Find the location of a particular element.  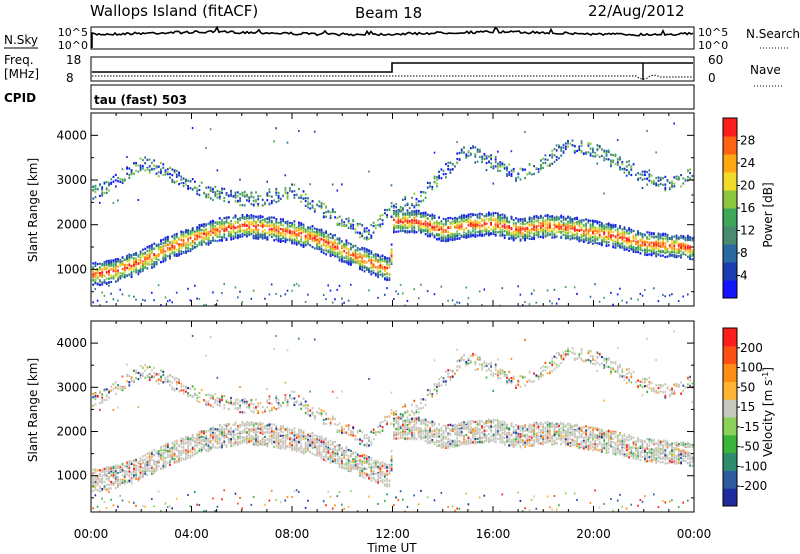

cpid-label: CPID is located at coordinates (20, 98).